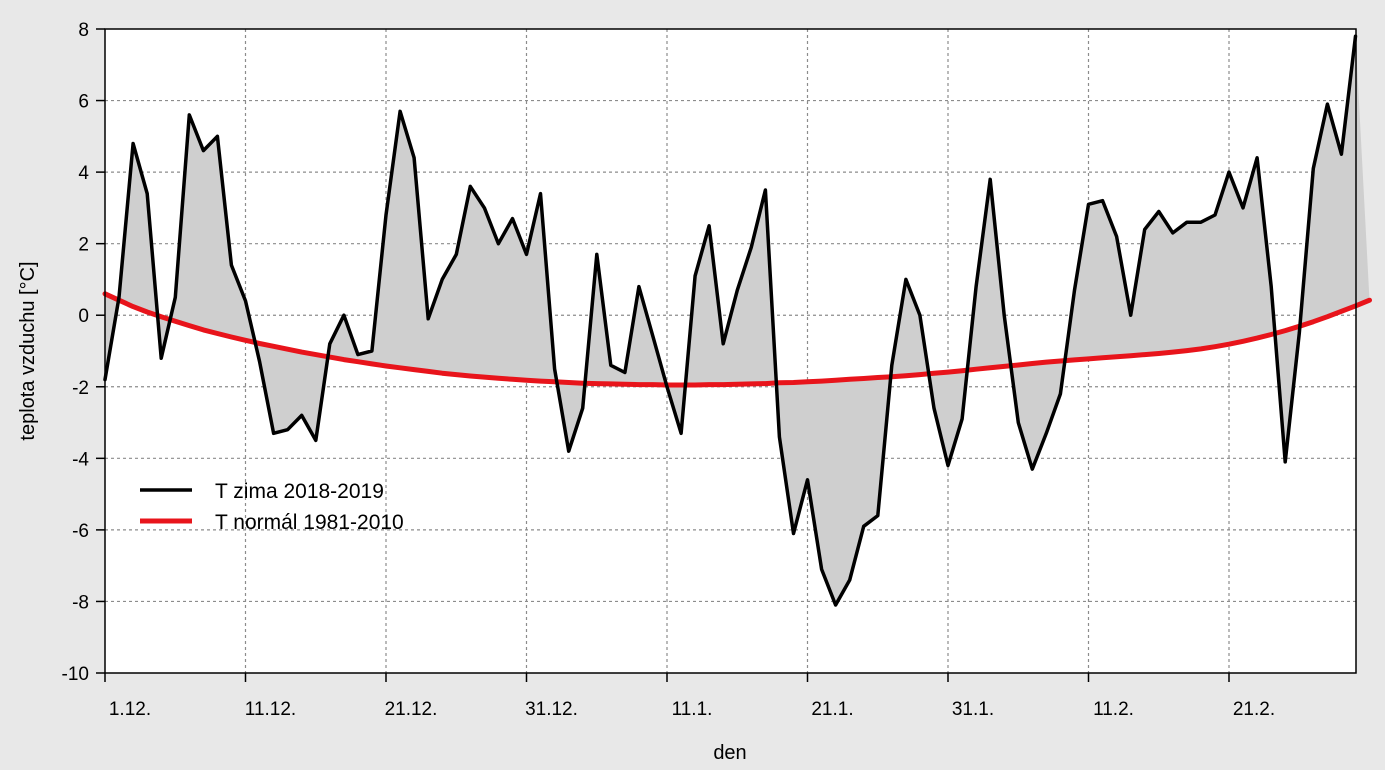  I want to click on x-tick-label: 21.2., so click(1254, 709).